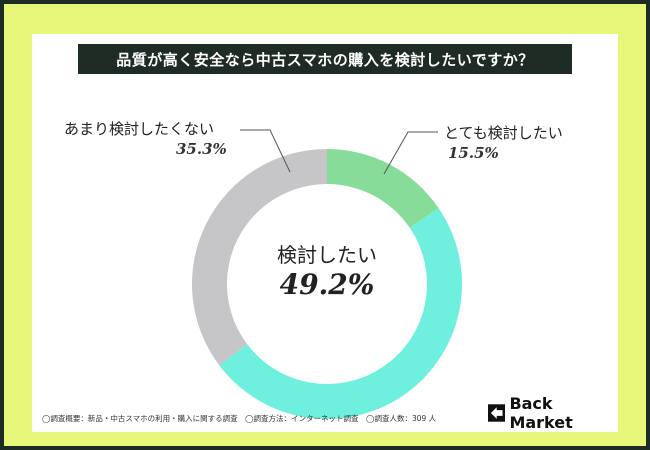 This screenshot has width=650, height=450. What do you see at coordinates (410, 153) in the screenshot?
I see `leader-line-very` at bounding box center [410, 153].